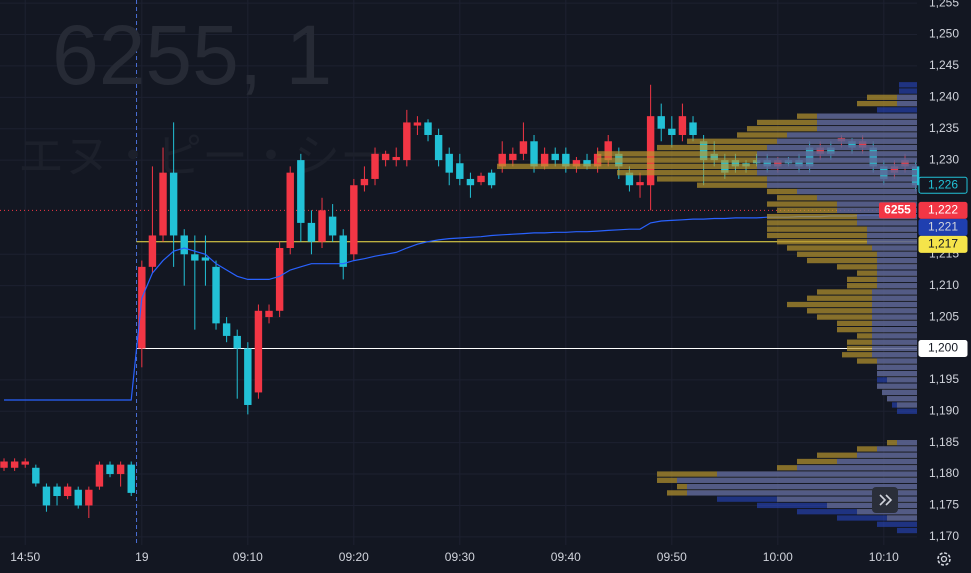 The image size is (971, 573). What do you see at coordinates (142, 557) in the screenshot?
I see `x-tick-label: 19` at bounding box center [142, 557].